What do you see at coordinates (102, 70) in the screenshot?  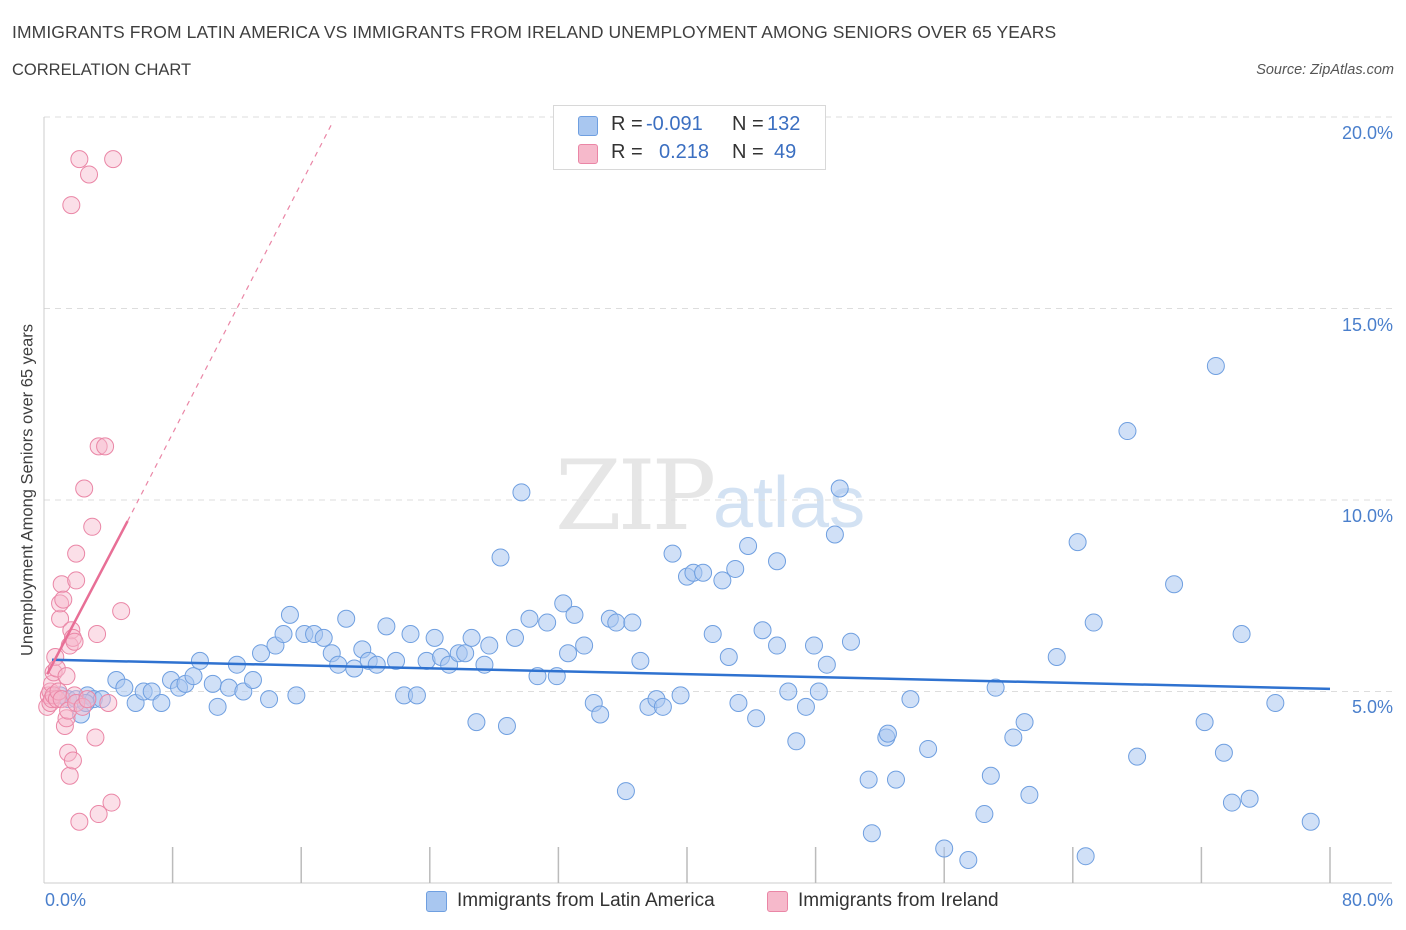 I see `chart-subtitle: CORRELATION CHART` at bounding box center [102, 70].